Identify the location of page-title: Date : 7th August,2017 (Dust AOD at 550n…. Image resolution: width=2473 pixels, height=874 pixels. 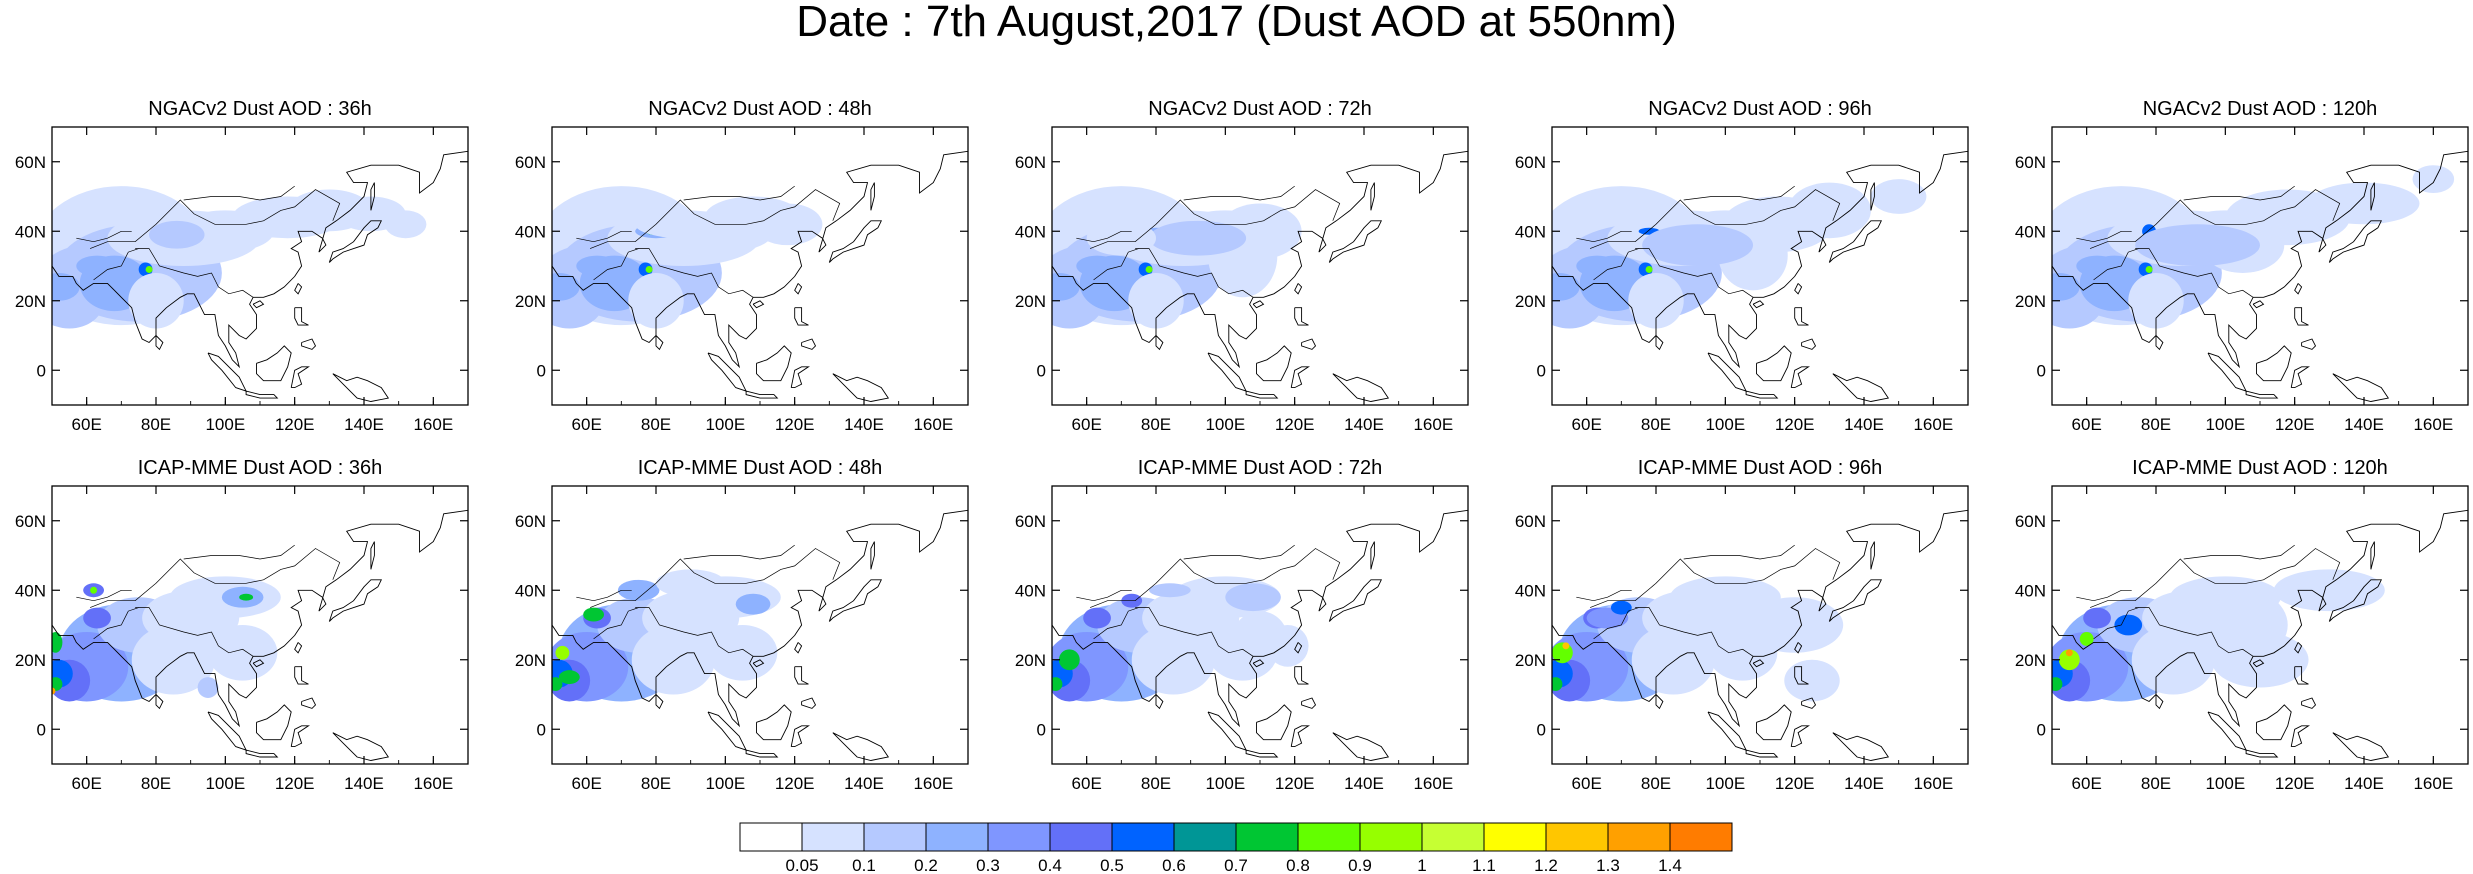
(1236, 23).